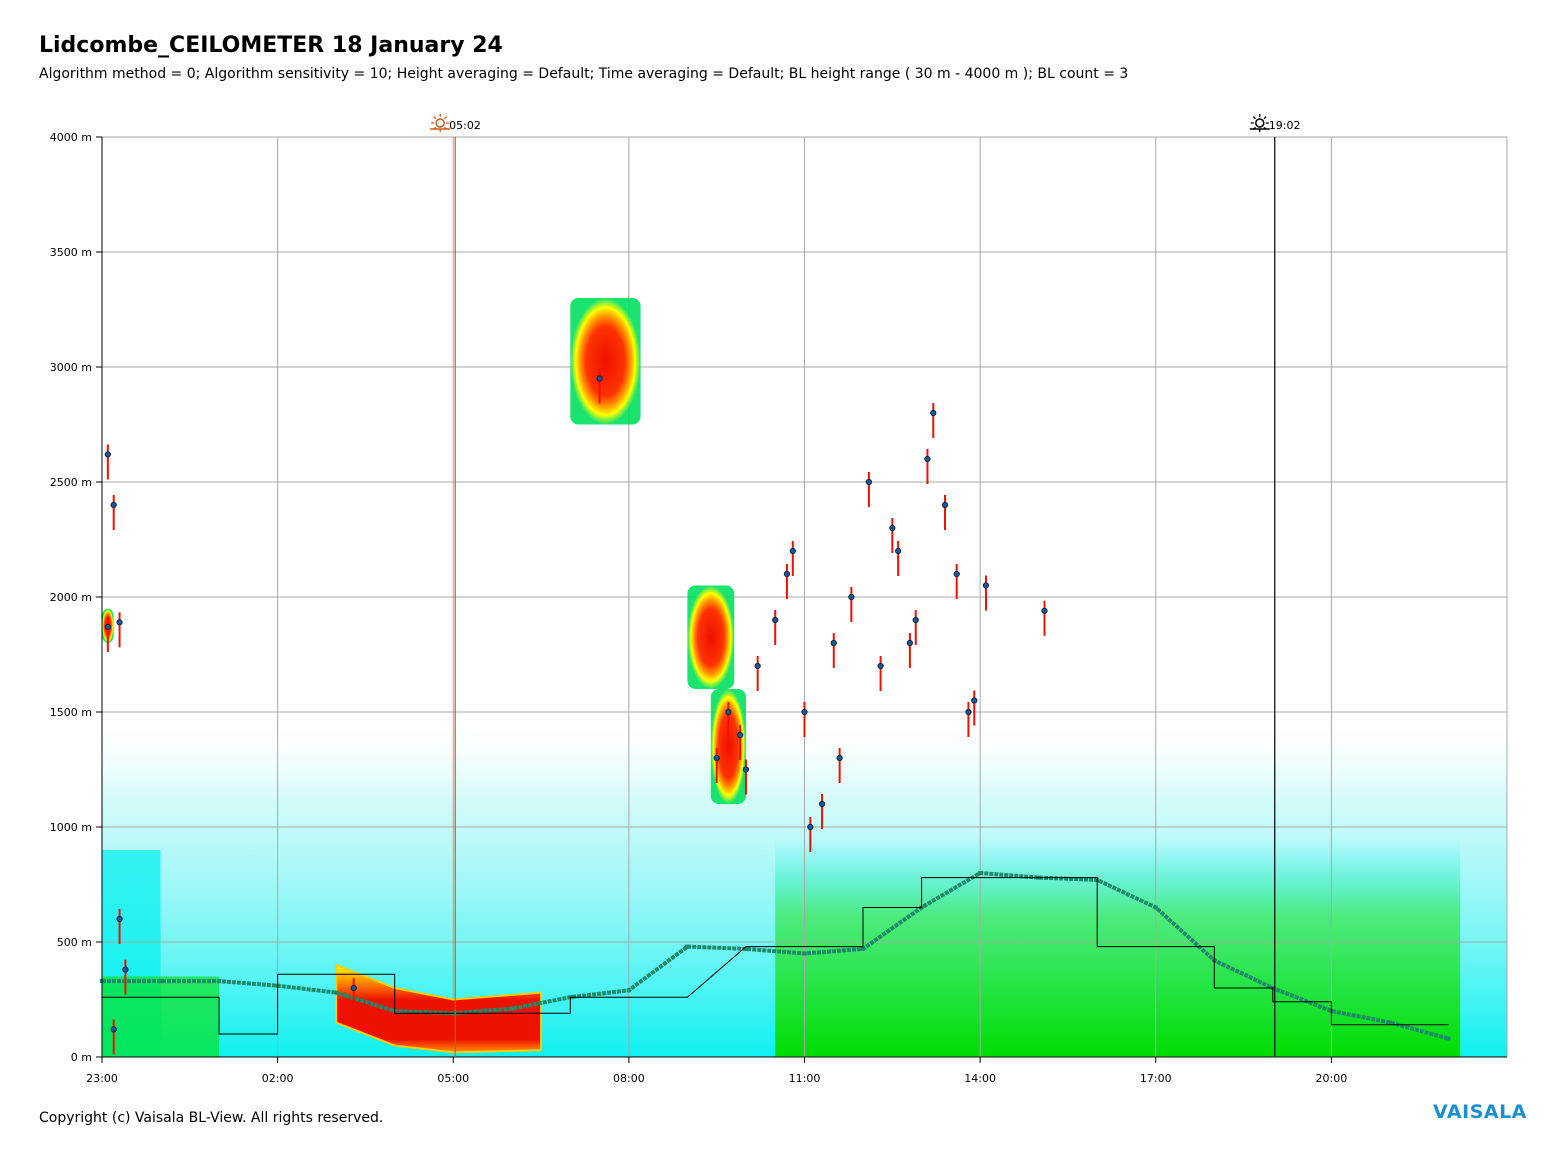 The image size is (1548, 1165). What do you see at coordinates (71, 712) in the screenshot?
I see `y-tick-label: 1500 m` at bounding box center [71, 712].